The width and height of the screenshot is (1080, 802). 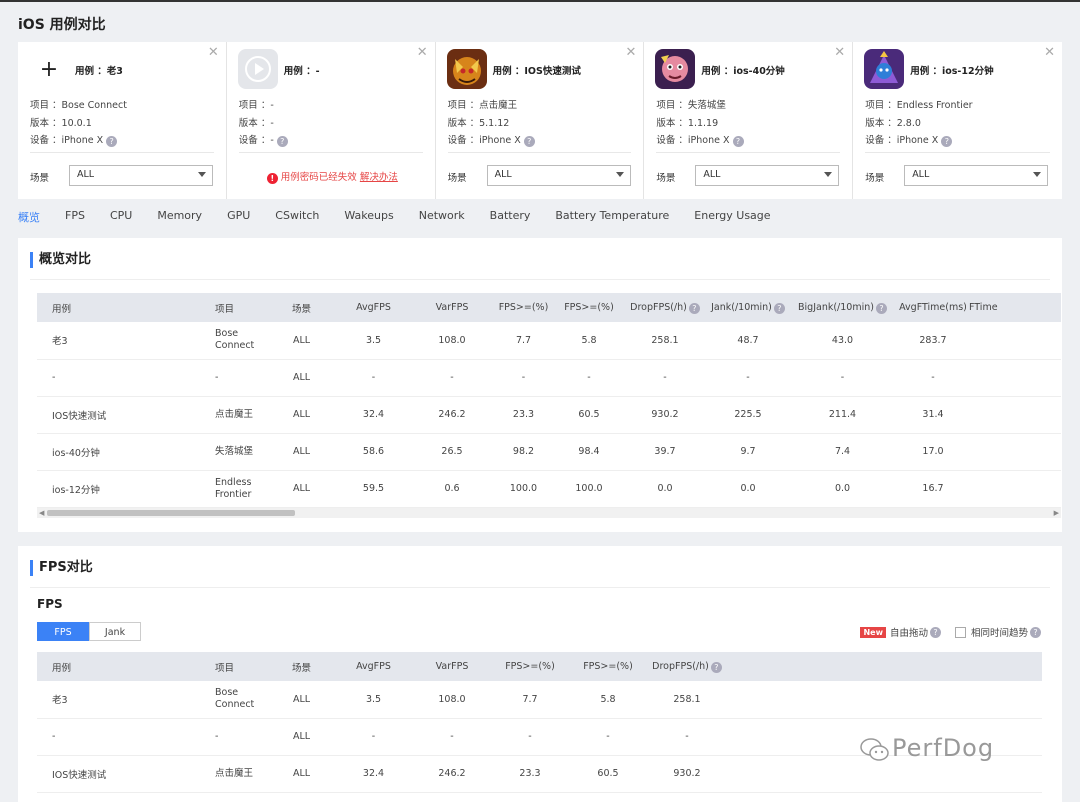 What do you see at coordinates (530, 700) in the screenshot?
I see `table-cell: 7.7` at bounding box center [530, 700].